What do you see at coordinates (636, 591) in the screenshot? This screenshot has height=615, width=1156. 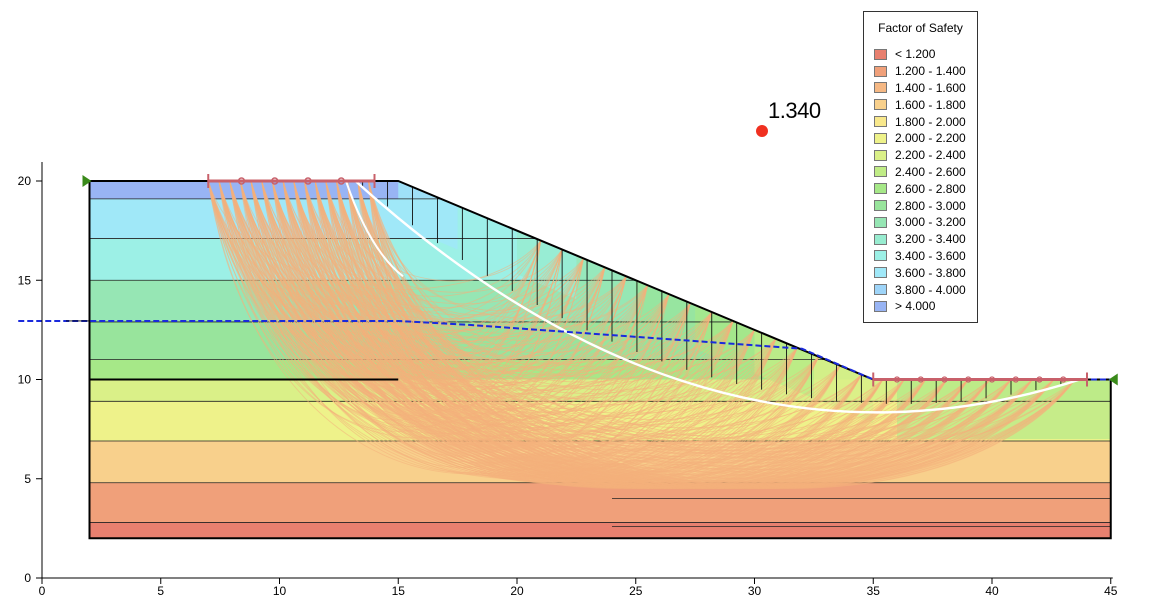 I see `x-tick-label: 25` at bounding box center [636, 591].